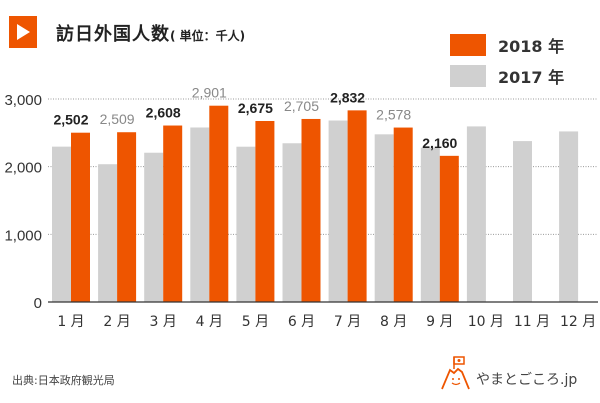 This screenshot has width=600, height=403. Describe the element at coordinates (163, 113) in the screenshot. I see `data-label: 2,608` at that location.